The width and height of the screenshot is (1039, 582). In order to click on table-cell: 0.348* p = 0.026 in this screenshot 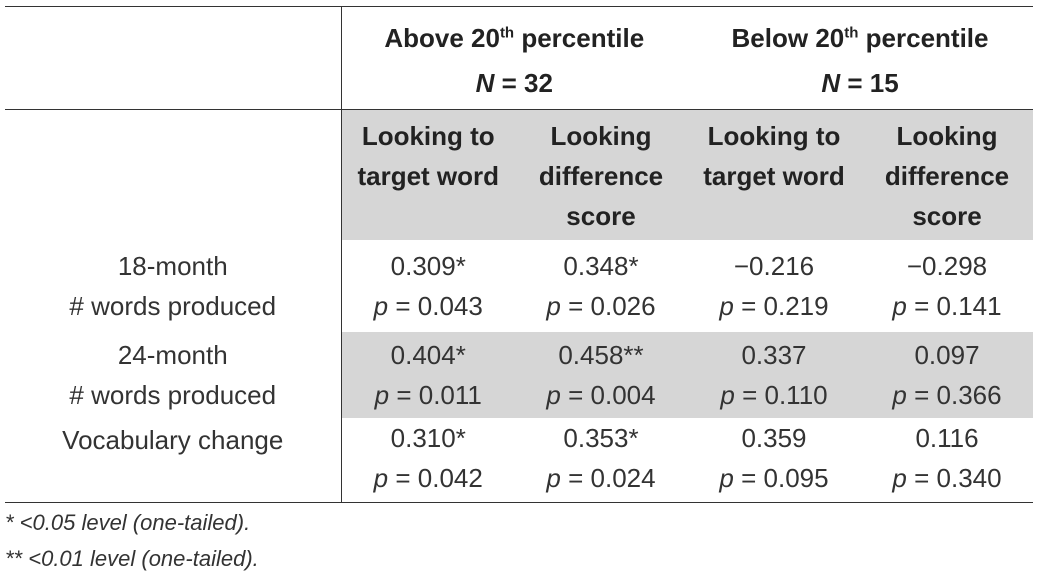, I will do `click(601, 286)`.